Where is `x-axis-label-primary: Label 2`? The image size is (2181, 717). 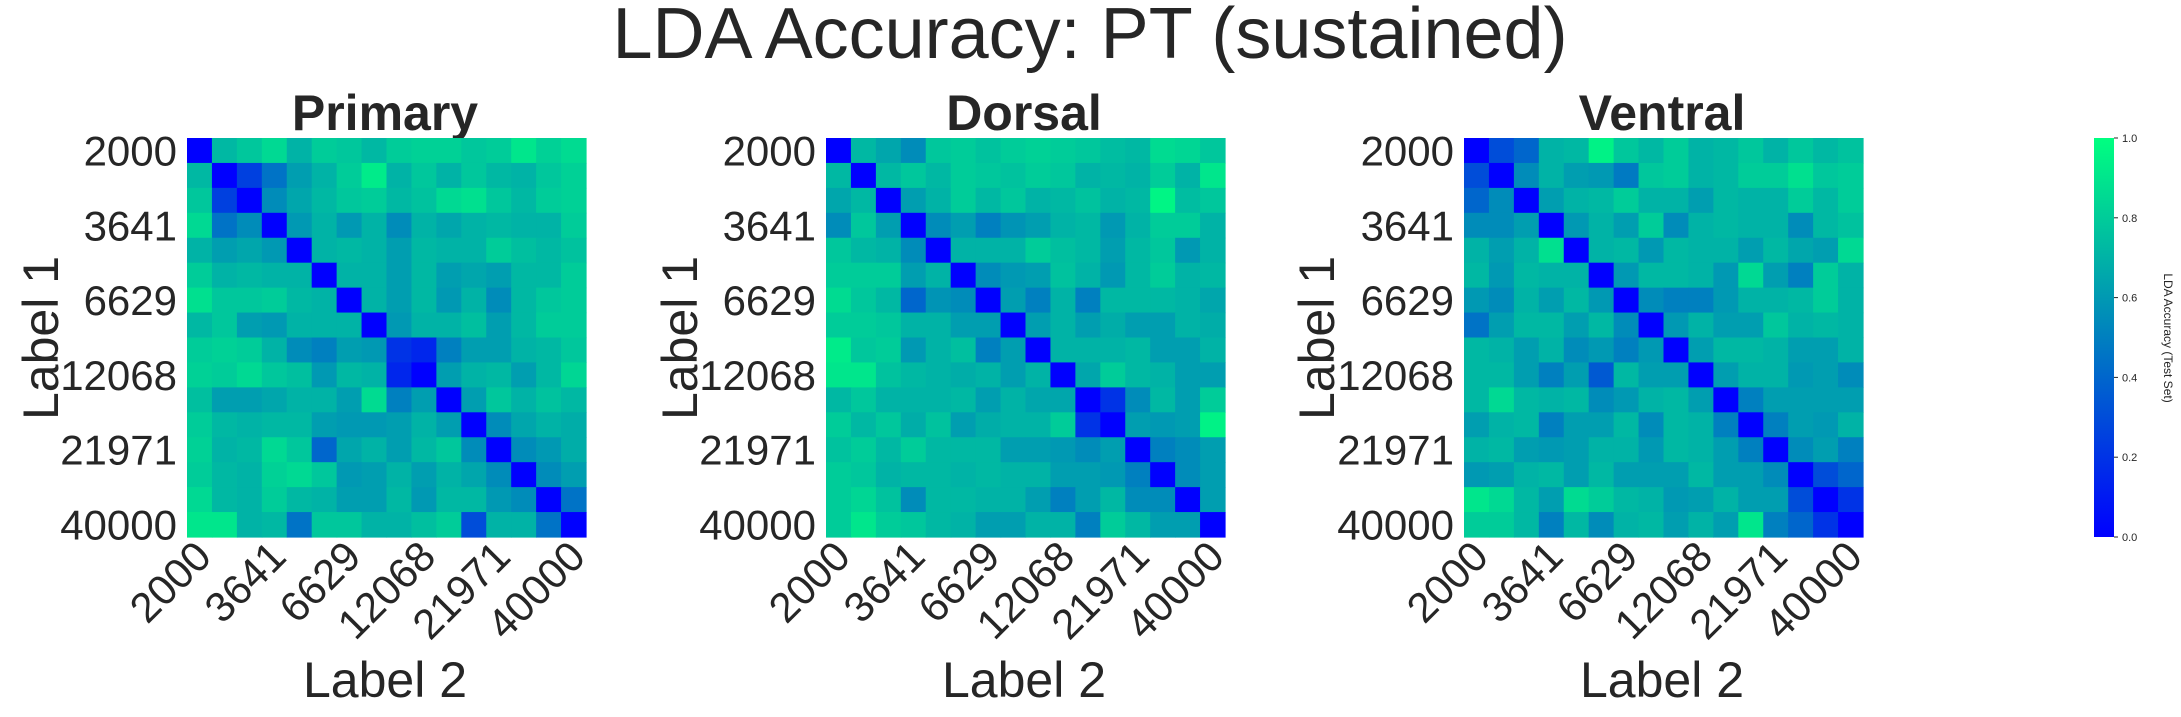 x-axis-label-primary: Label 2 is located at coordinates (385, 680).